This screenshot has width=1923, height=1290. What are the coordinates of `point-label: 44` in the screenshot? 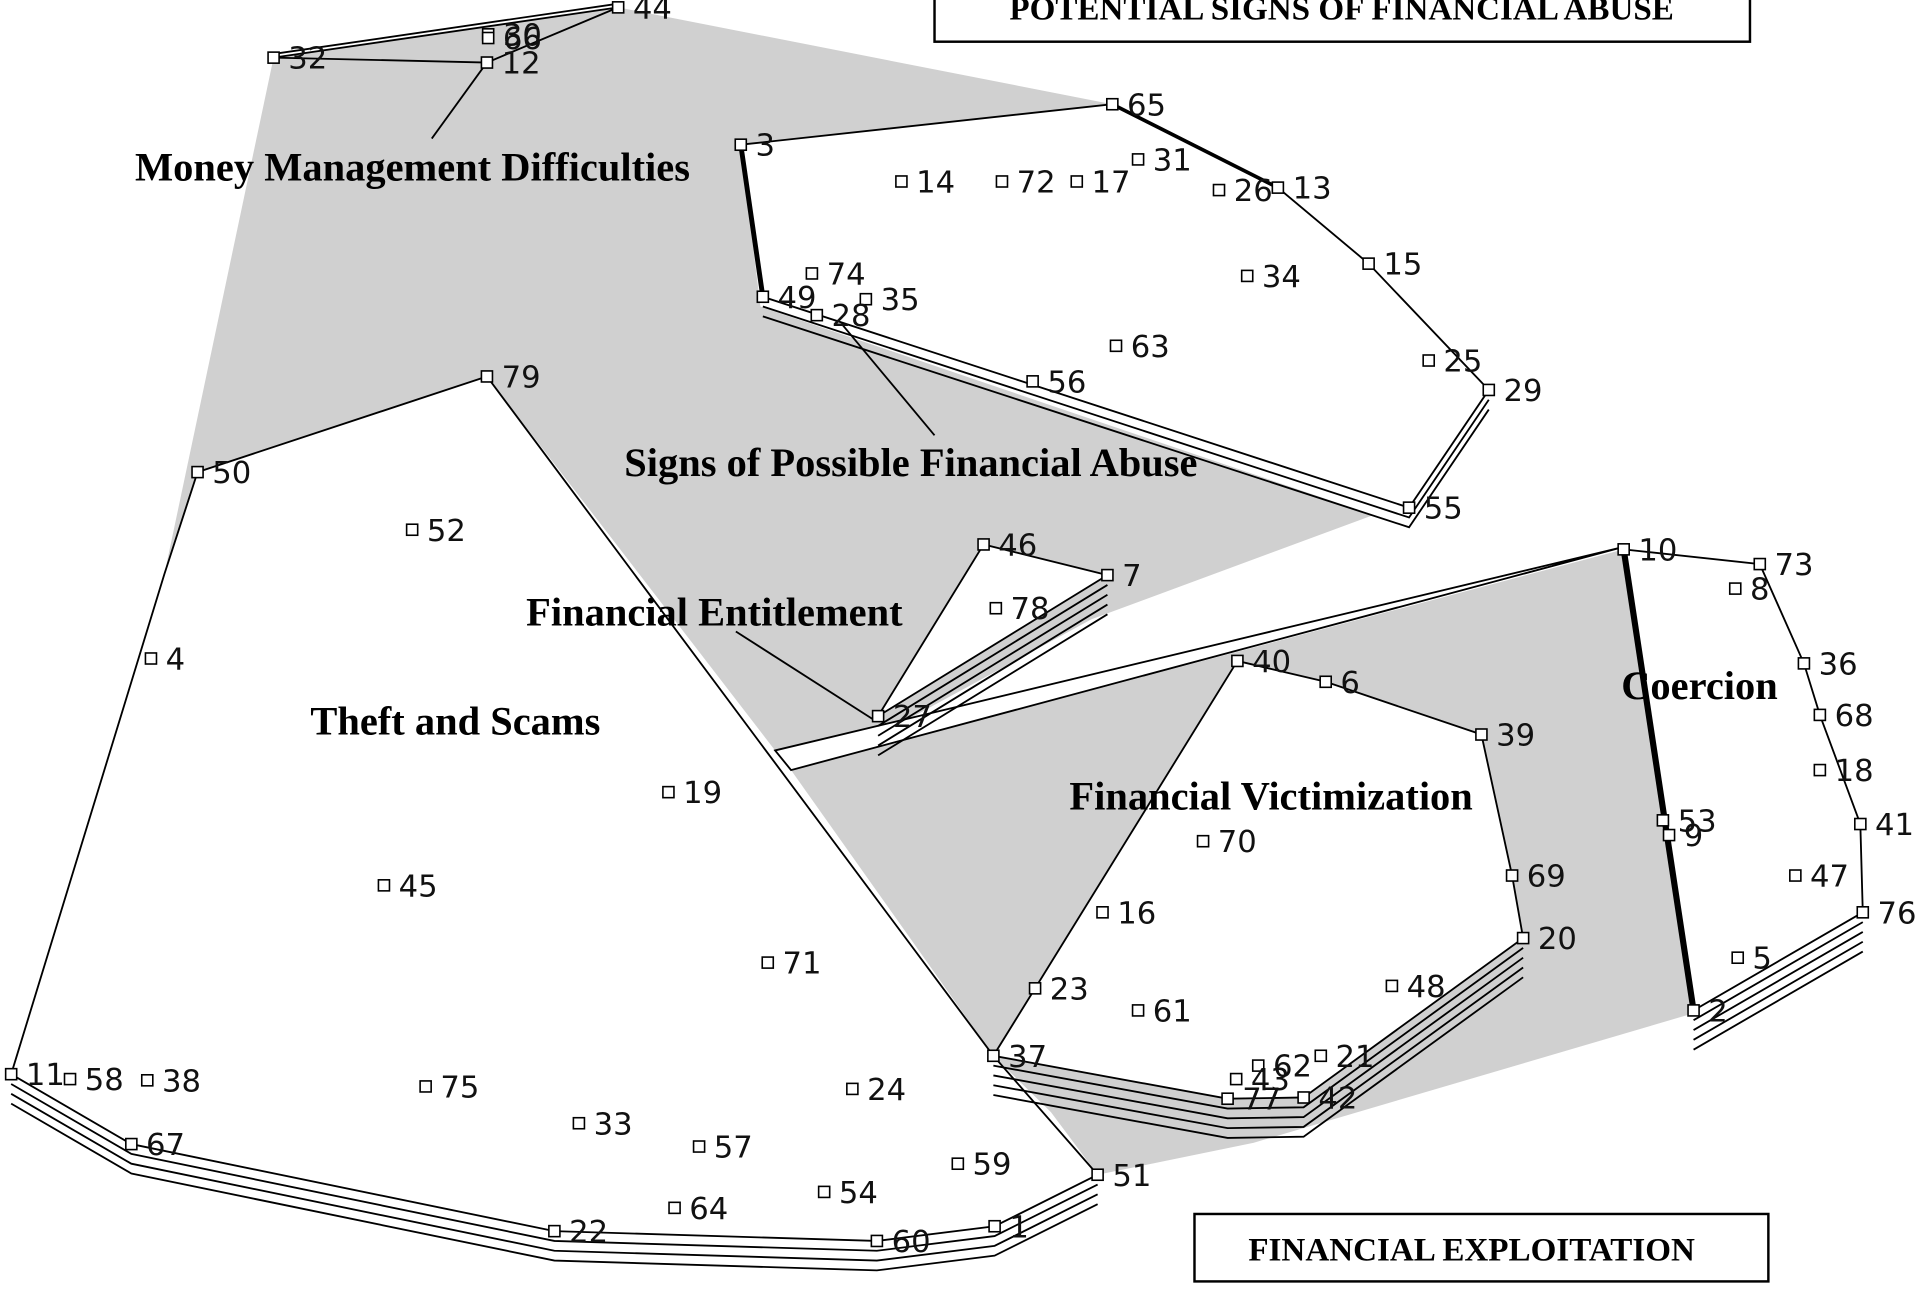 It's located at (652, 13).